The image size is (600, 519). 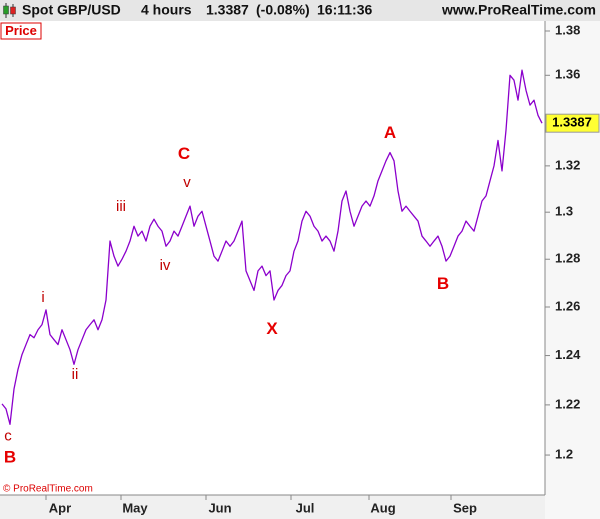 What do you see at coordinates (567, 74) in the screenshot?
I see `y-tick-label: 1.36` at bounding box center [567, 74].